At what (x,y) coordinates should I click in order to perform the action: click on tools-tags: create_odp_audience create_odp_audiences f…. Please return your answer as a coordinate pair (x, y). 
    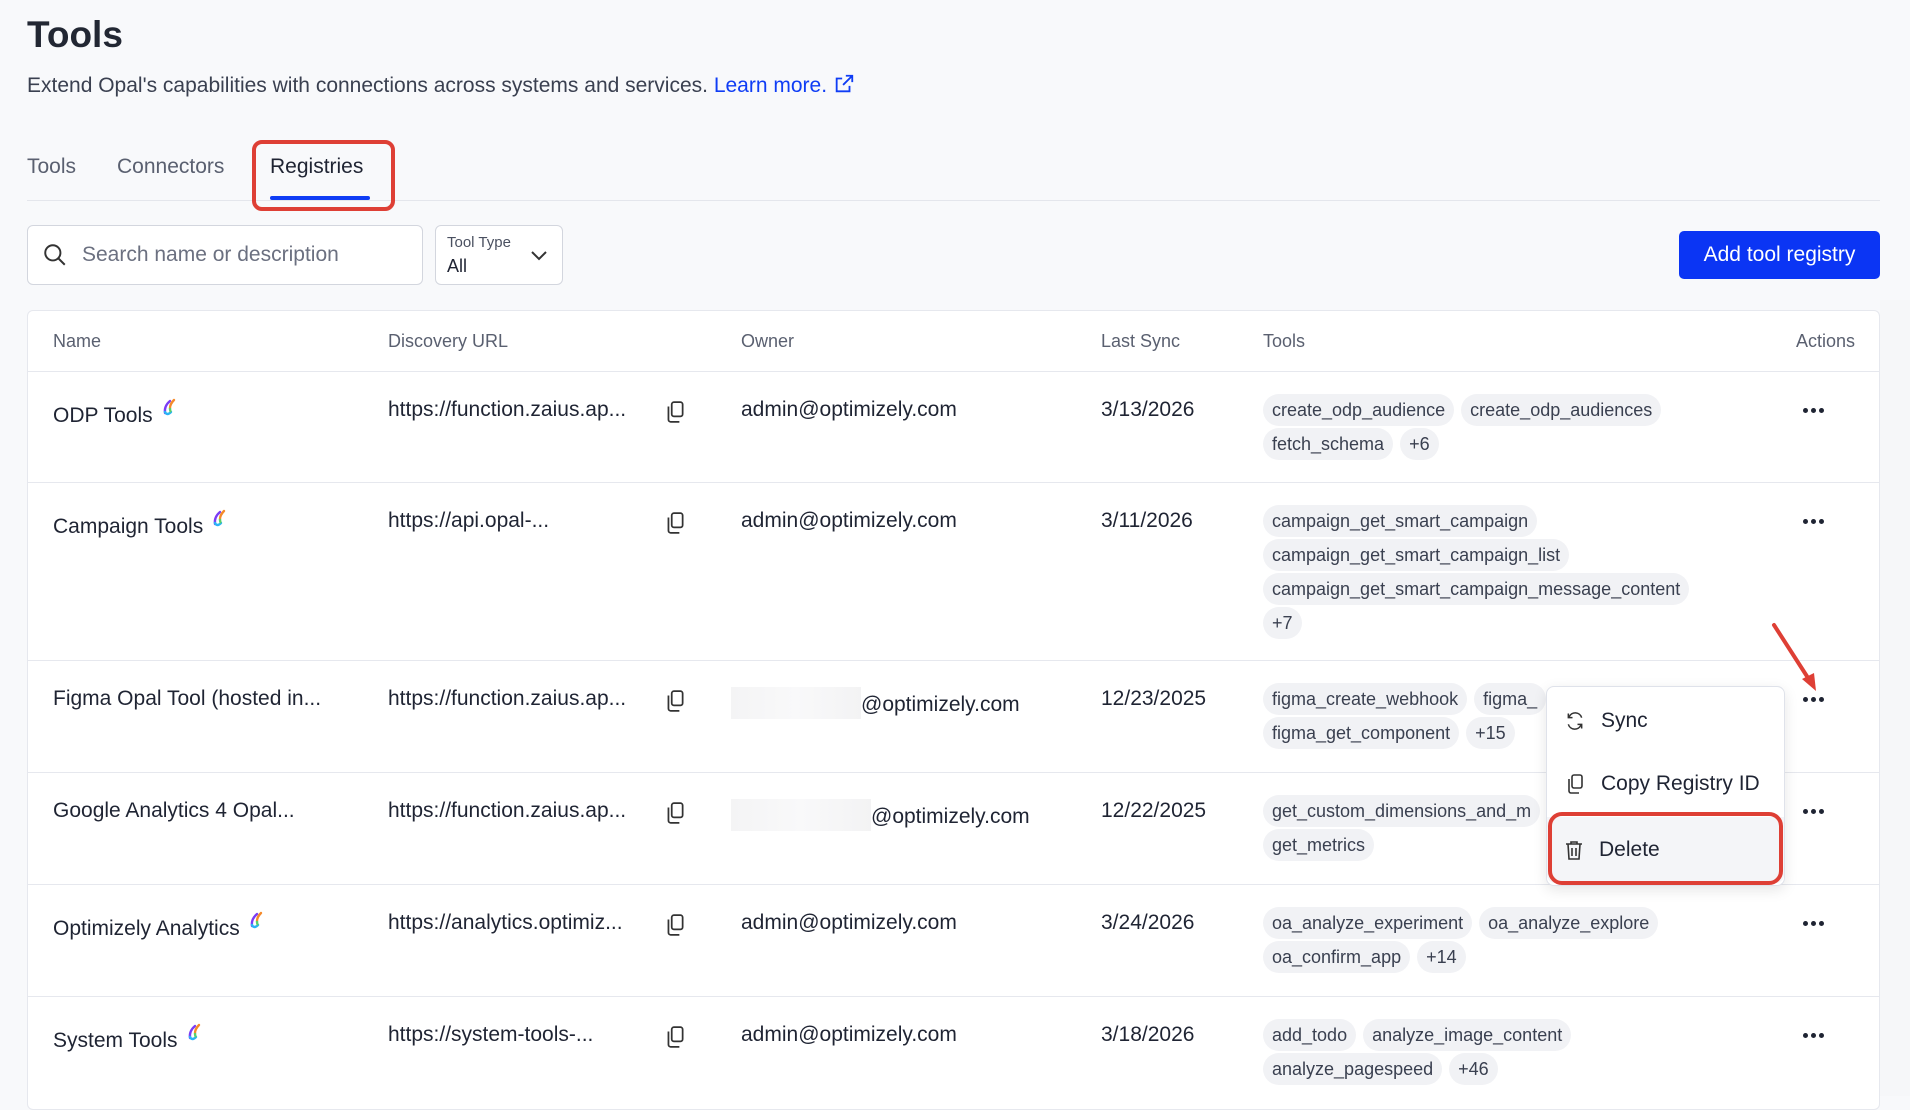
    Looking at the image, I should click on (1498, 427).